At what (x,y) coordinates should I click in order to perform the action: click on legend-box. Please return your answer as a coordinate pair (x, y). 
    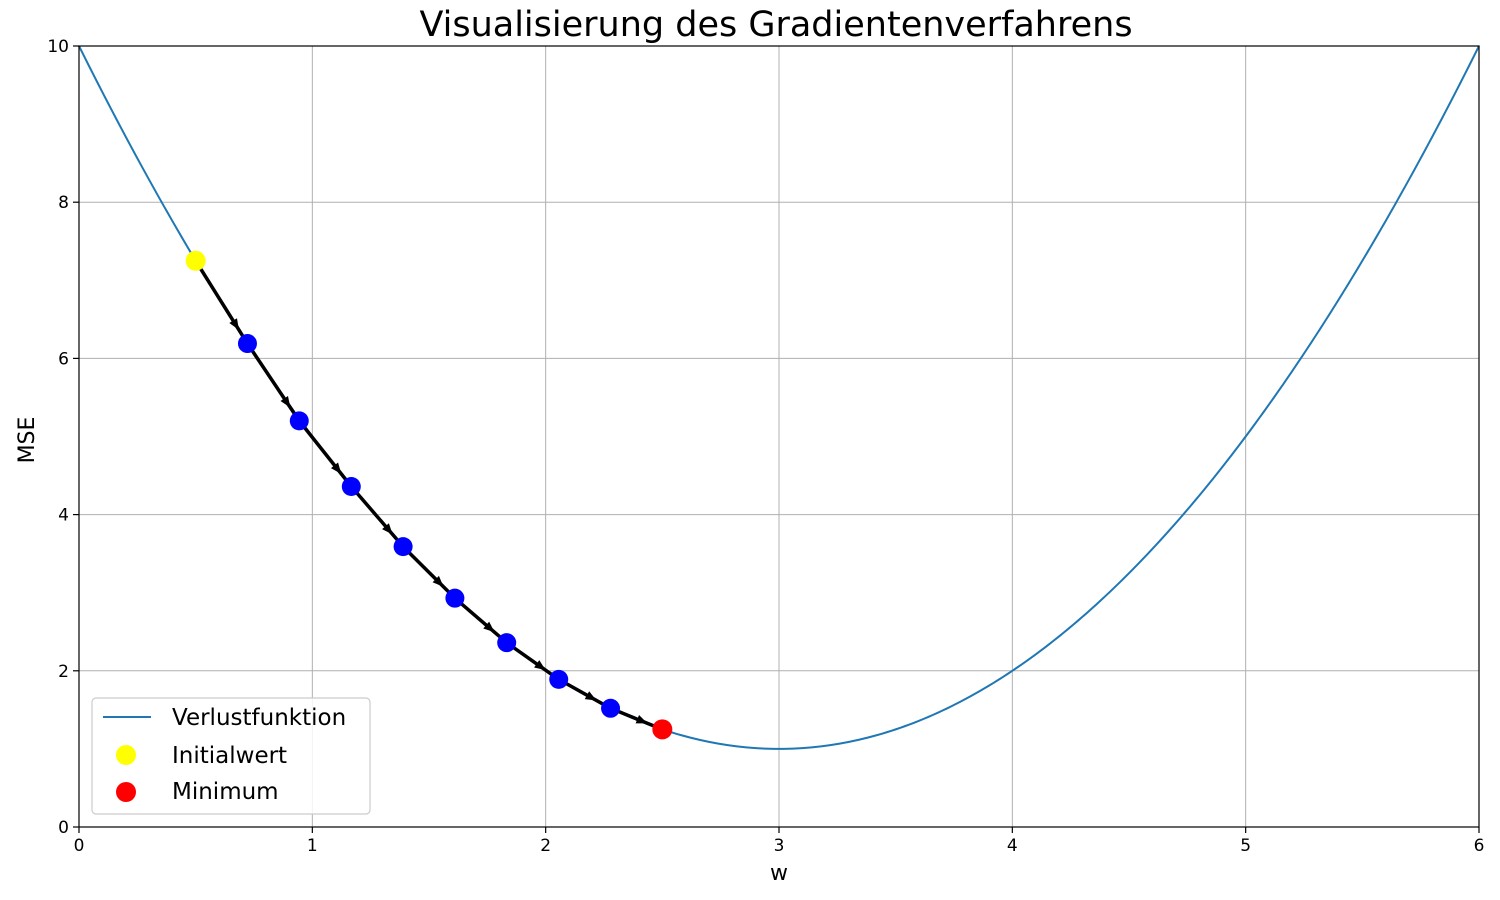
    Looking at the image, I should click on (231, 756).